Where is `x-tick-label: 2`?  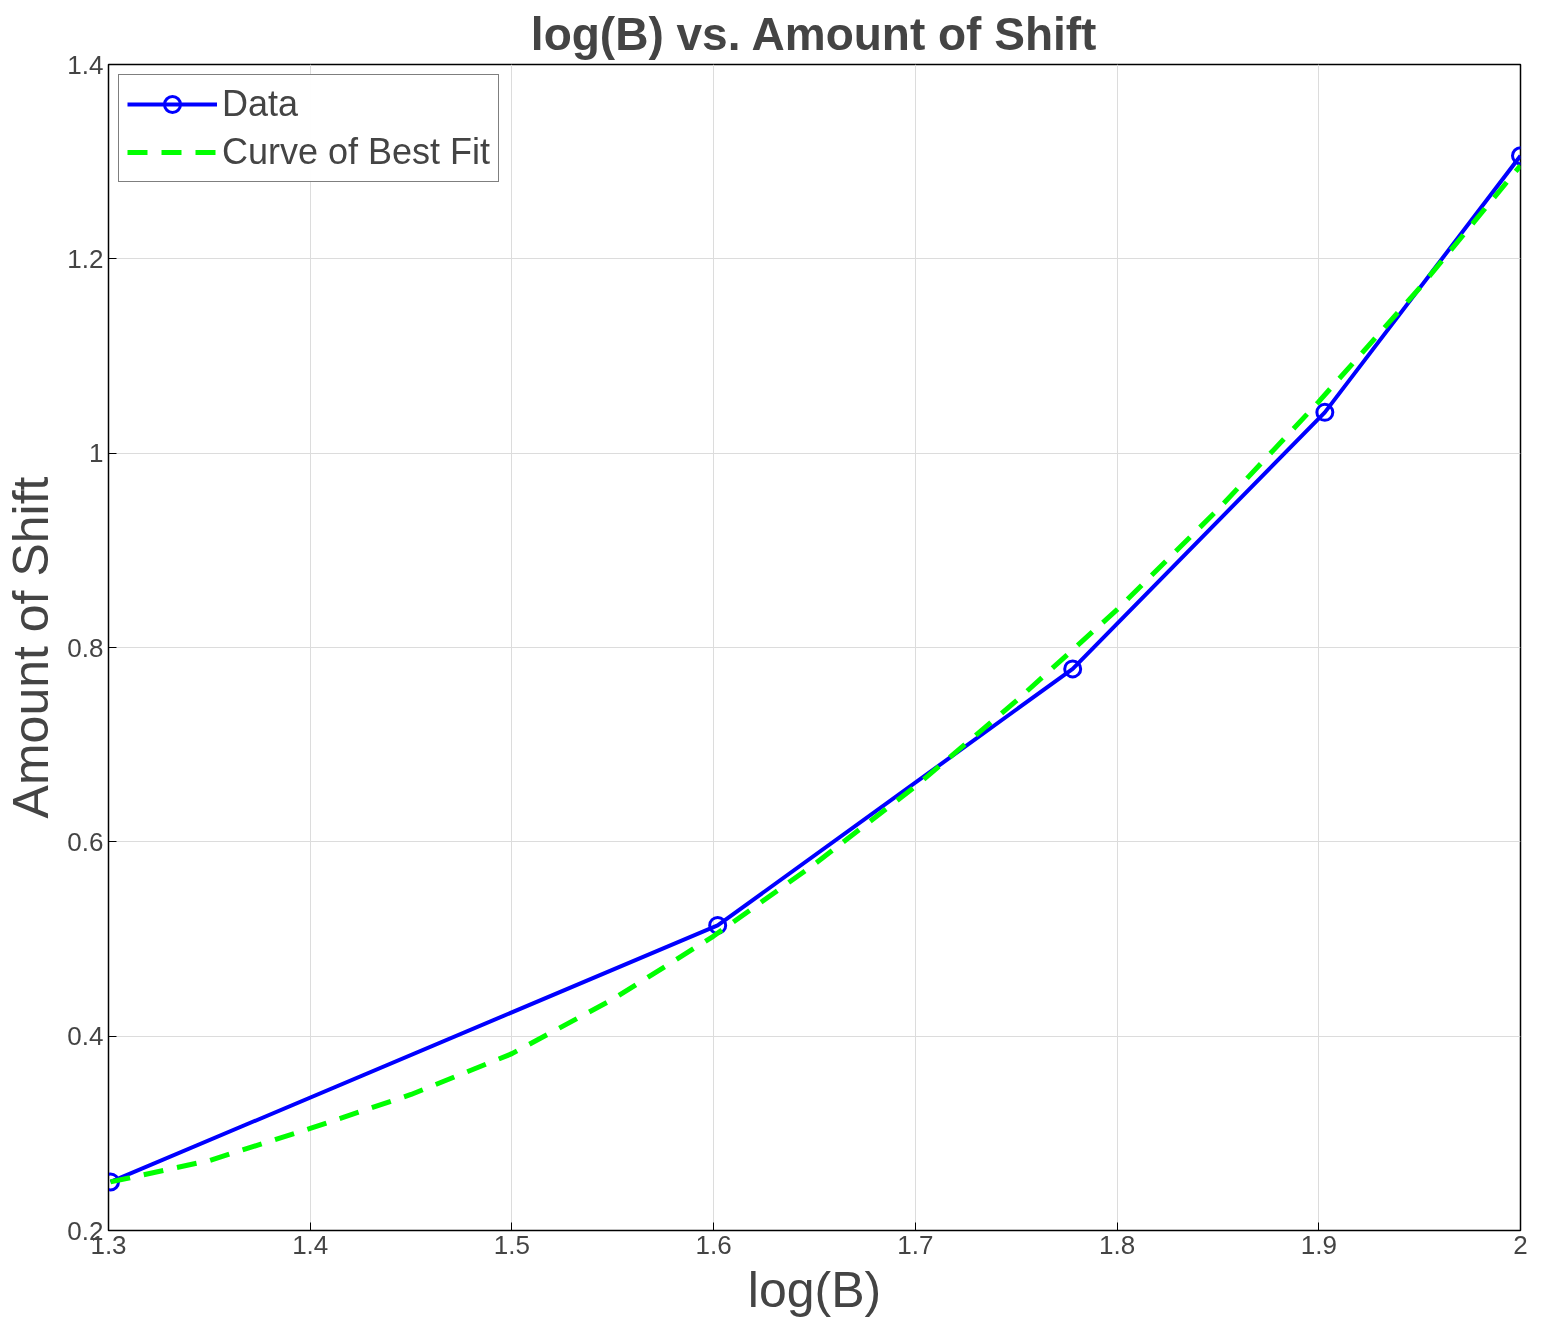
x-tick-label: 2 is located at coordinates (1520, 1244).